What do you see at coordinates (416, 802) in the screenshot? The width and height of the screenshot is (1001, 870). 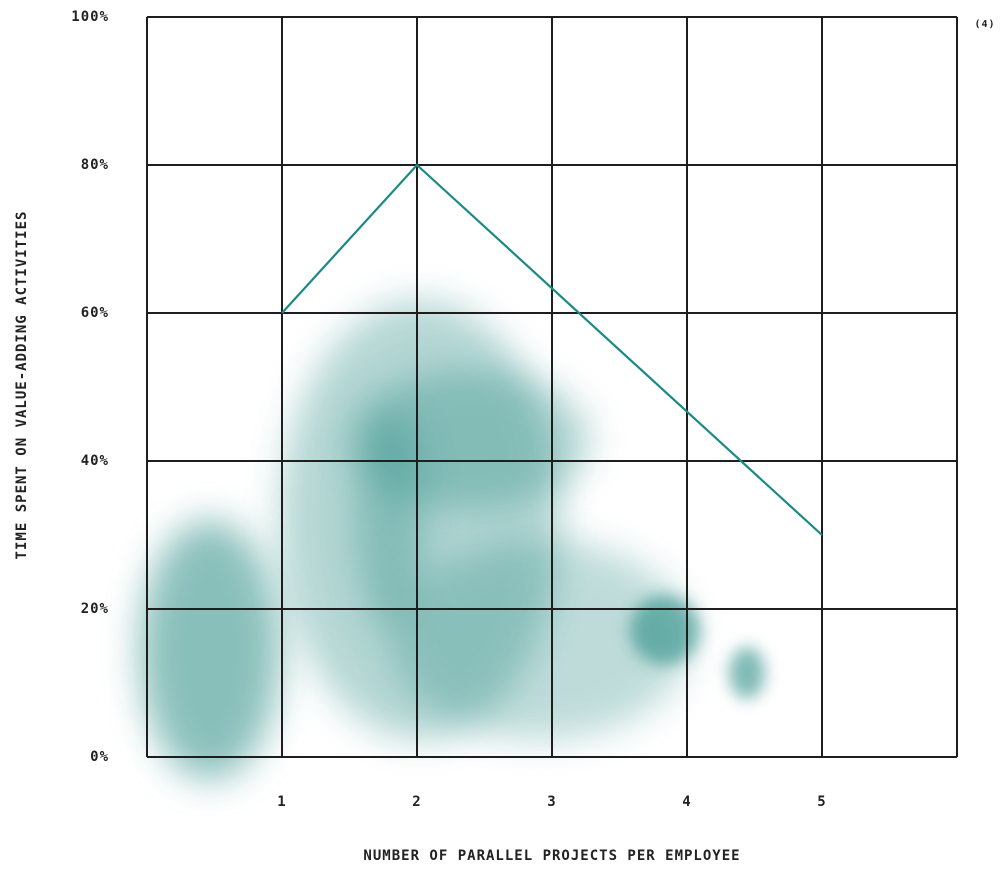 I see `x-tick-label: 2` at bounding box center [416, 802].